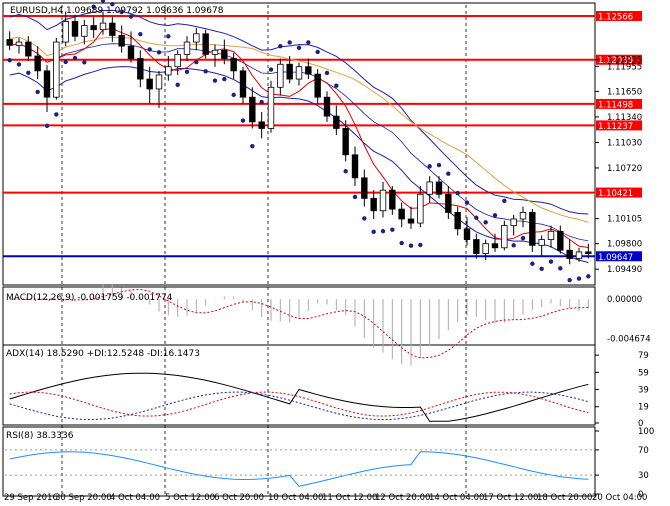 This screenshot has width=670, height=506. I want to click on minus-di-line, so click(299, 406).